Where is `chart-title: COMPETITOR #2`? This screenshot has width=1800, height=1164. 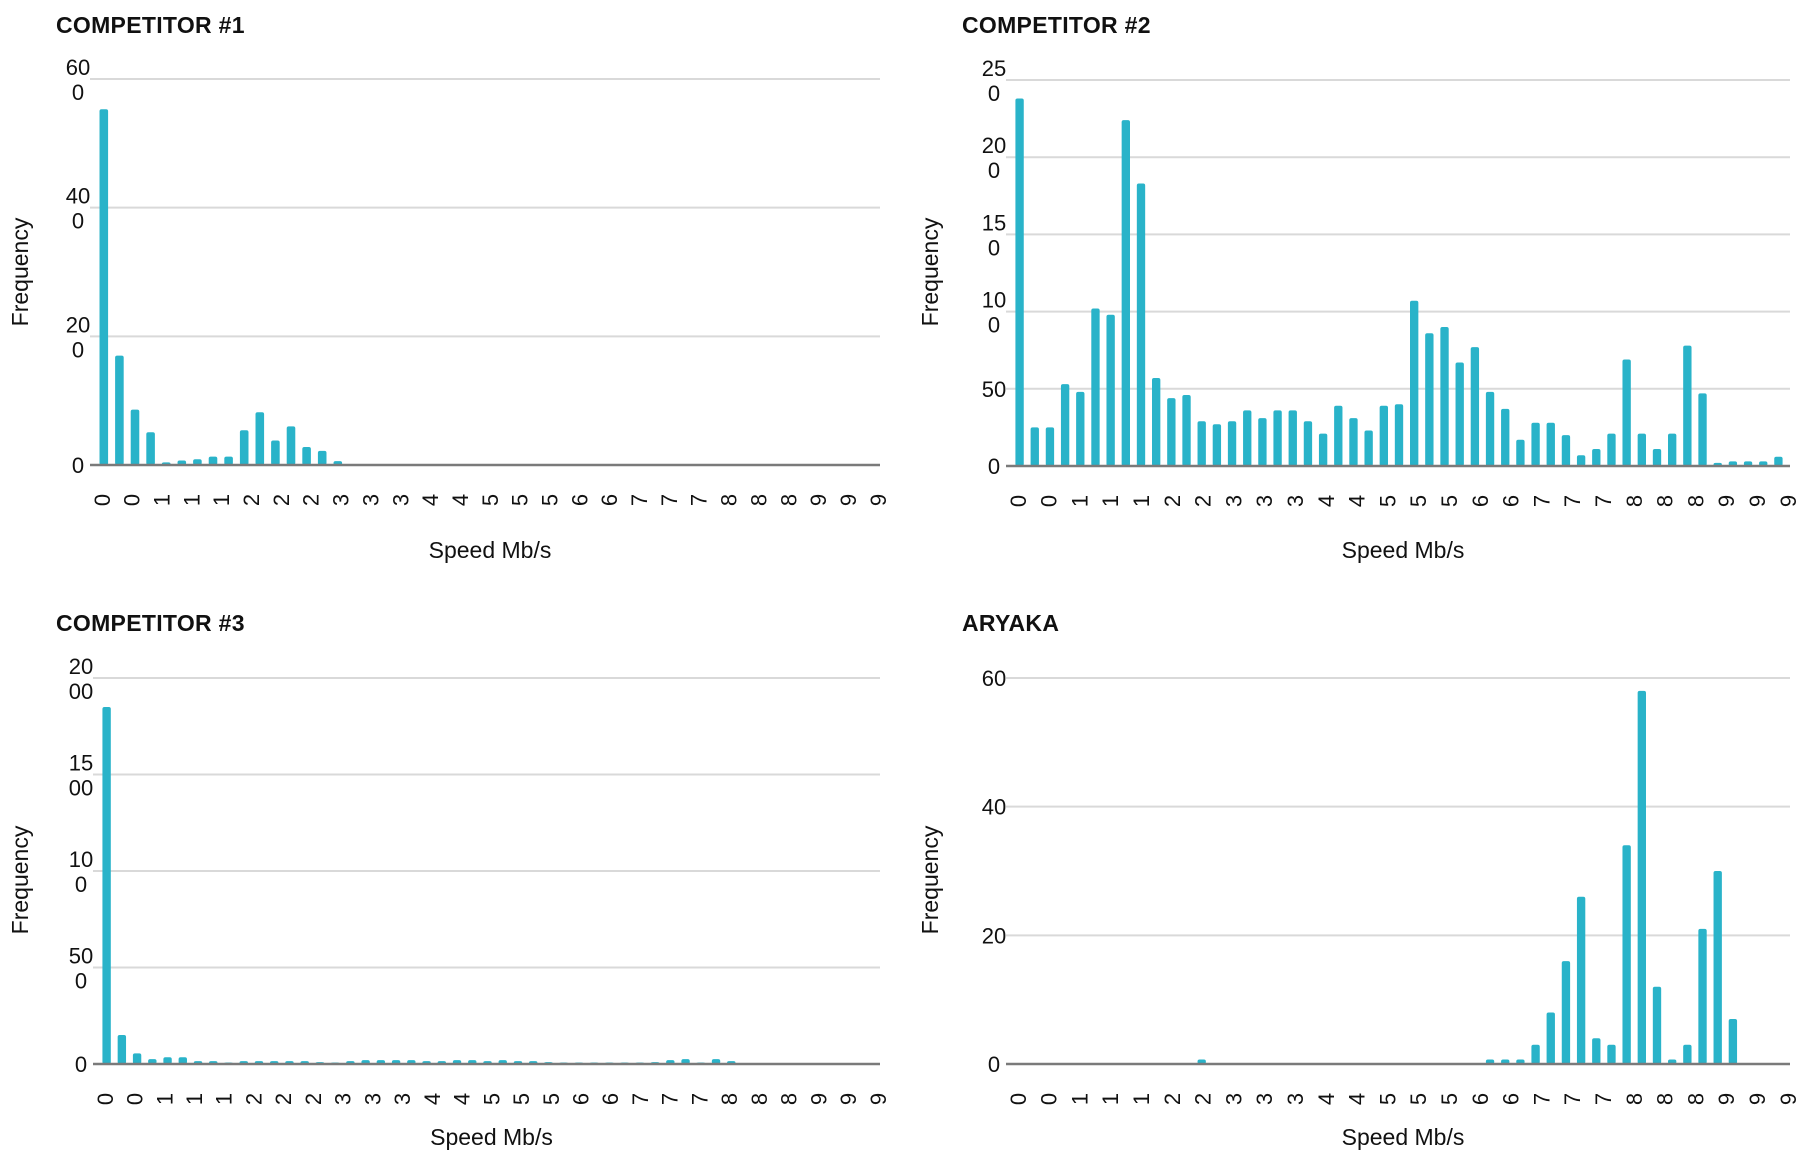 chart-title: COMPETITOR #2 is located at coordinates (1056, 25).